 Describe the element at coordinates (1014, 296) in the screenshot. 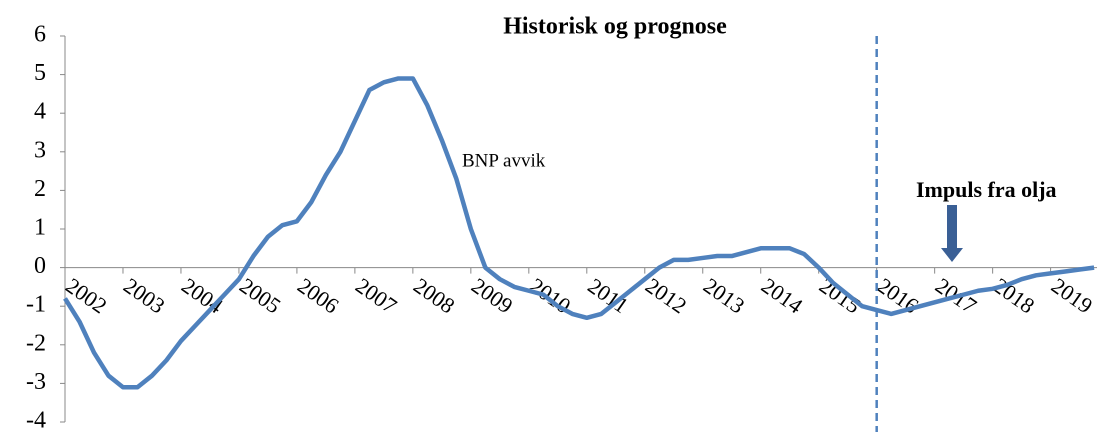

I see `x-tick-label: 2018` at that location.